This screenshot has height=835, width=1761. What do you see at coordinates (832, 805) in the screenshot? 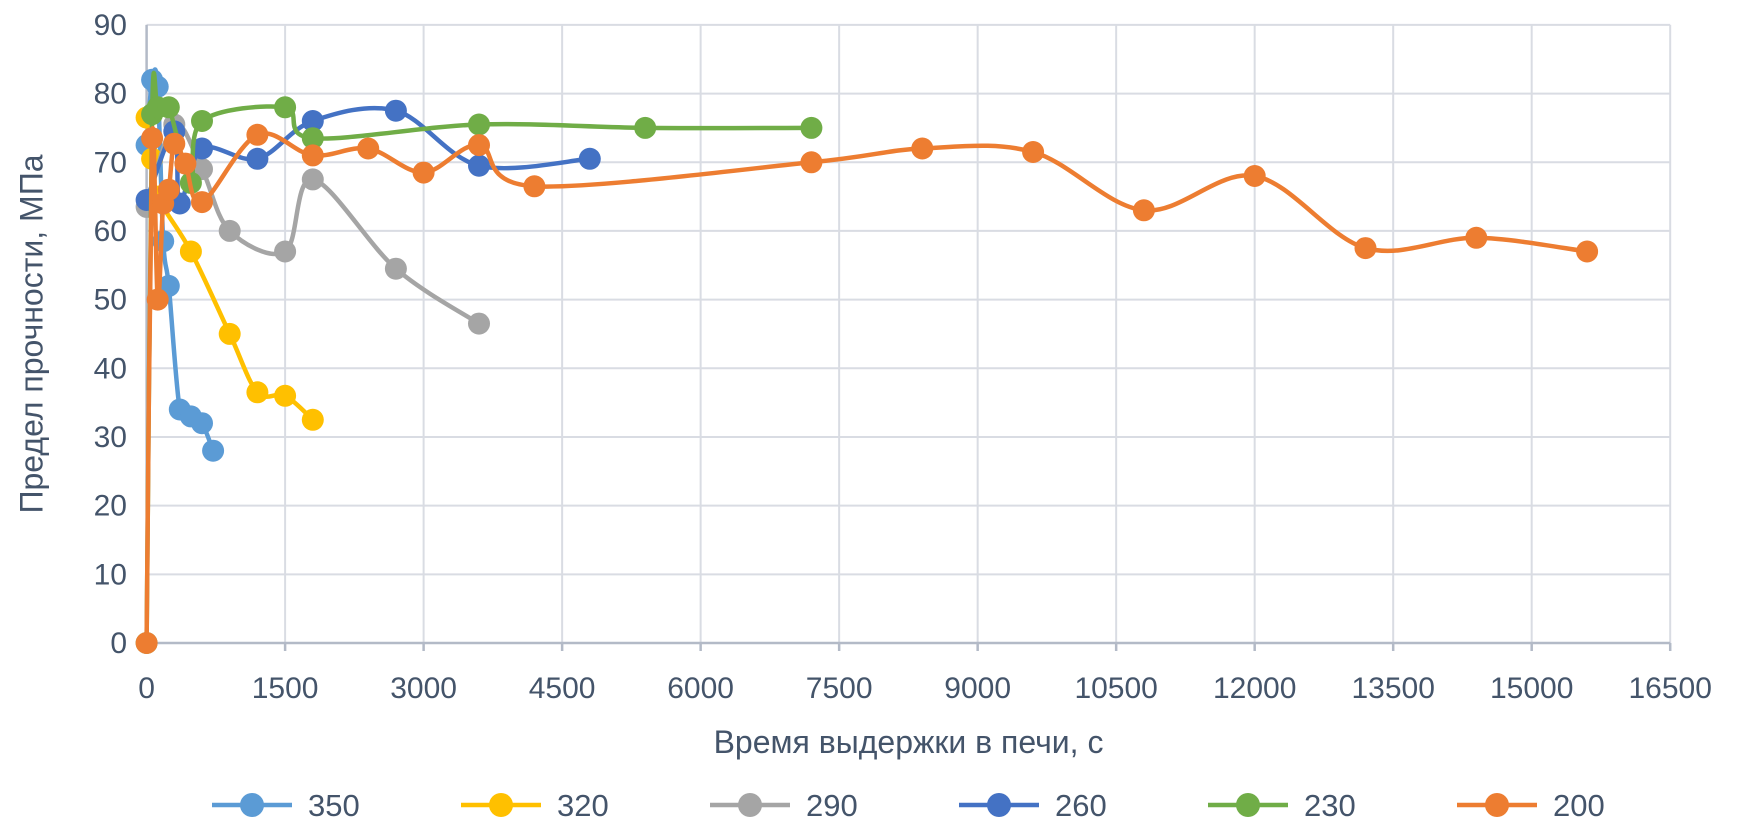
I see `legend-label: 290` at bounding box center [832, 805].